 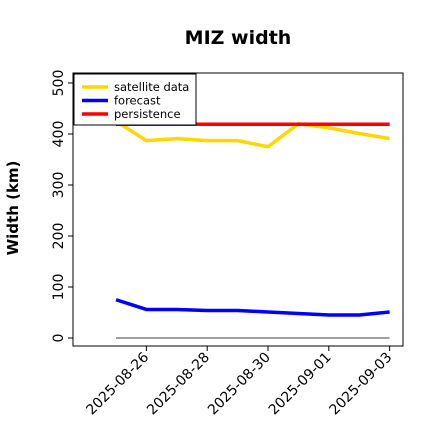 What do you see at coordinates (117, 383) in the screenshot?
I see `x-tick-label: 2025-08-26` at bounding box center [117, 383].